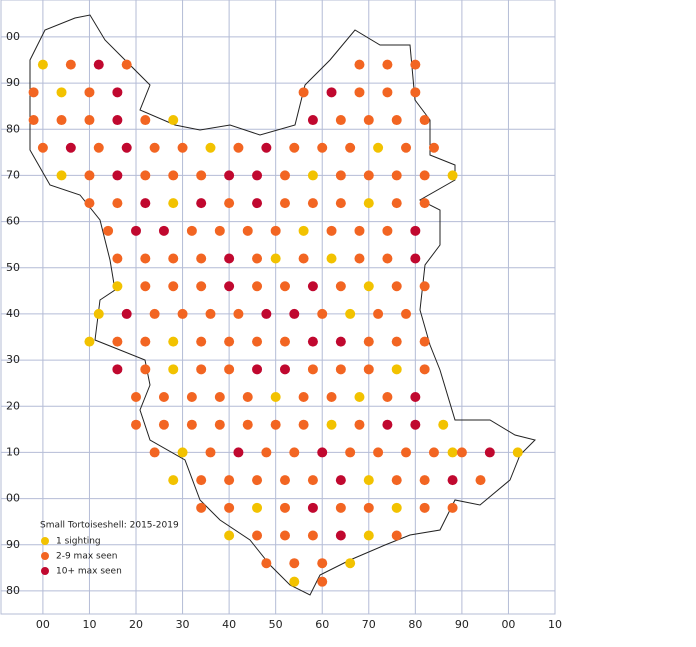 The height and width of the screenshot is (647, 696). Describe the element at coordinates (183, 624) in the screenshot. I see `x-tick-label: 30` at that location.